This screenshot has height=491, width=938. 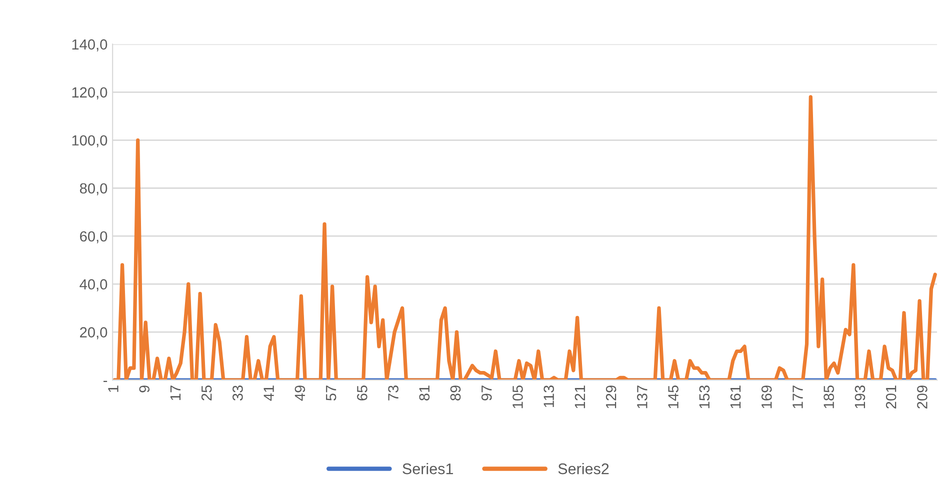 What do you see at coordinates (829, 397) in the screenshot?
I see `x-tick-label: 185` at bounding box center [829, 397].